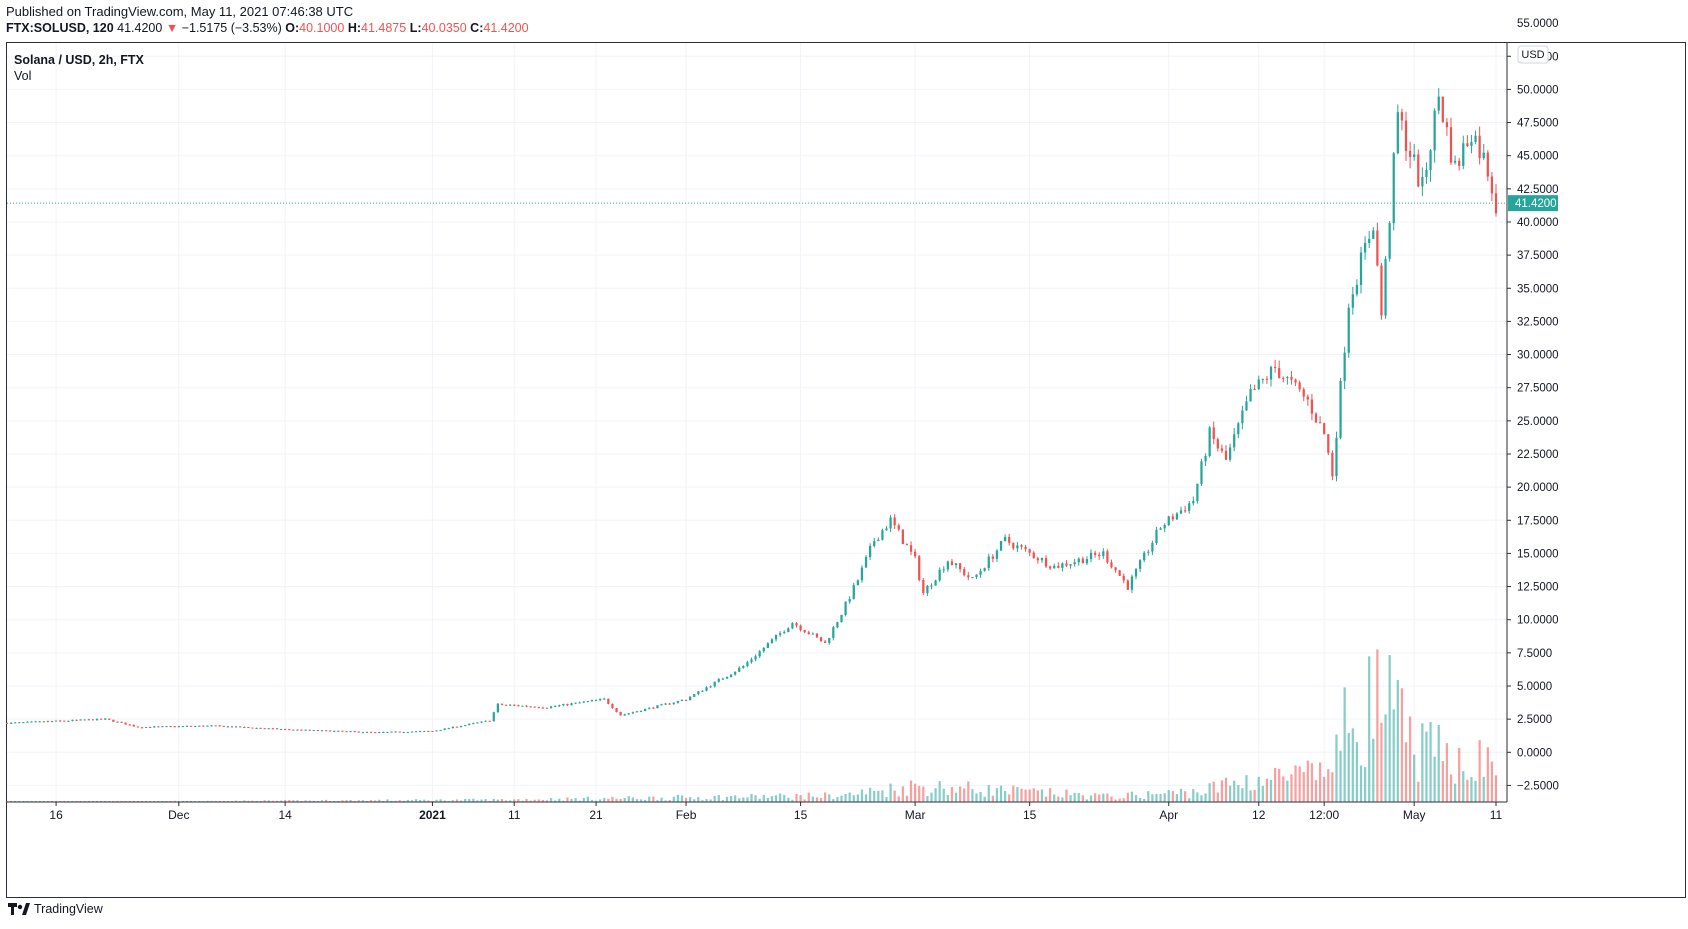 Image resolution: width=1688 pixels, height=929 pixels. What do you see at coordinates (757, 811) in the screenshot?
I see `time-axis: 16 Dec 14 2021 11 21 Feb 15 Mar 15 Apr 12 12:00 May 11` at bounding box center [757, 811].